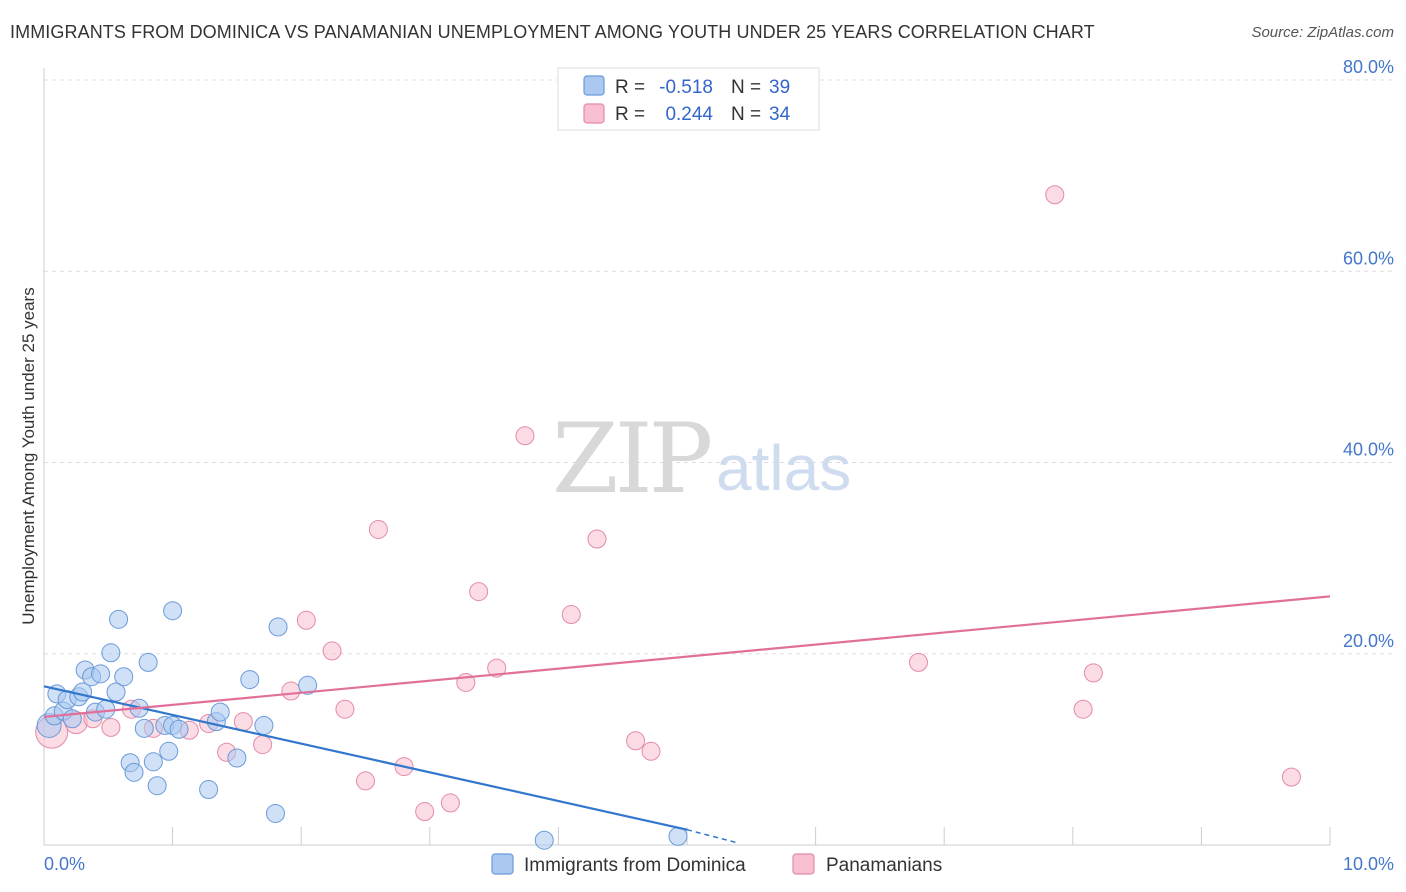  What do you see at coordinates (1368, 354) in the screenshot?
I see `y-tick-labels: 20.0% 40.0% 60.0% 80.0%` at bounding box center [1368, 354].